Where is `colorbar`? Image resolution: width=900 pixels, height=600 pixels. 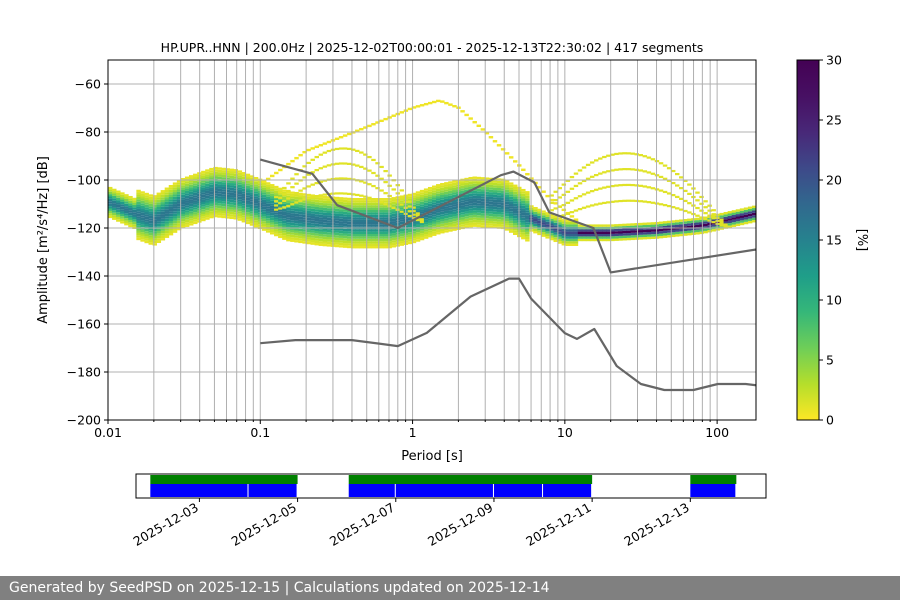
colorbar is located at coordinates (808, 240).